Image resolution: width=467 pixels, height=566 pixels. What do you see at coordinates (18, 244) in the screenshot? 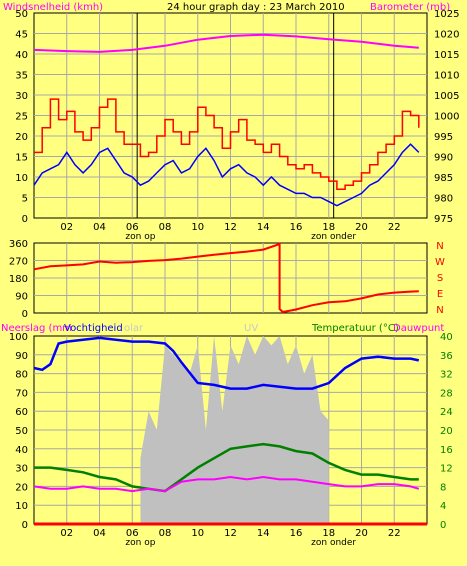
I see `direction-tick-label: 360` at bounding box center [18, 244].